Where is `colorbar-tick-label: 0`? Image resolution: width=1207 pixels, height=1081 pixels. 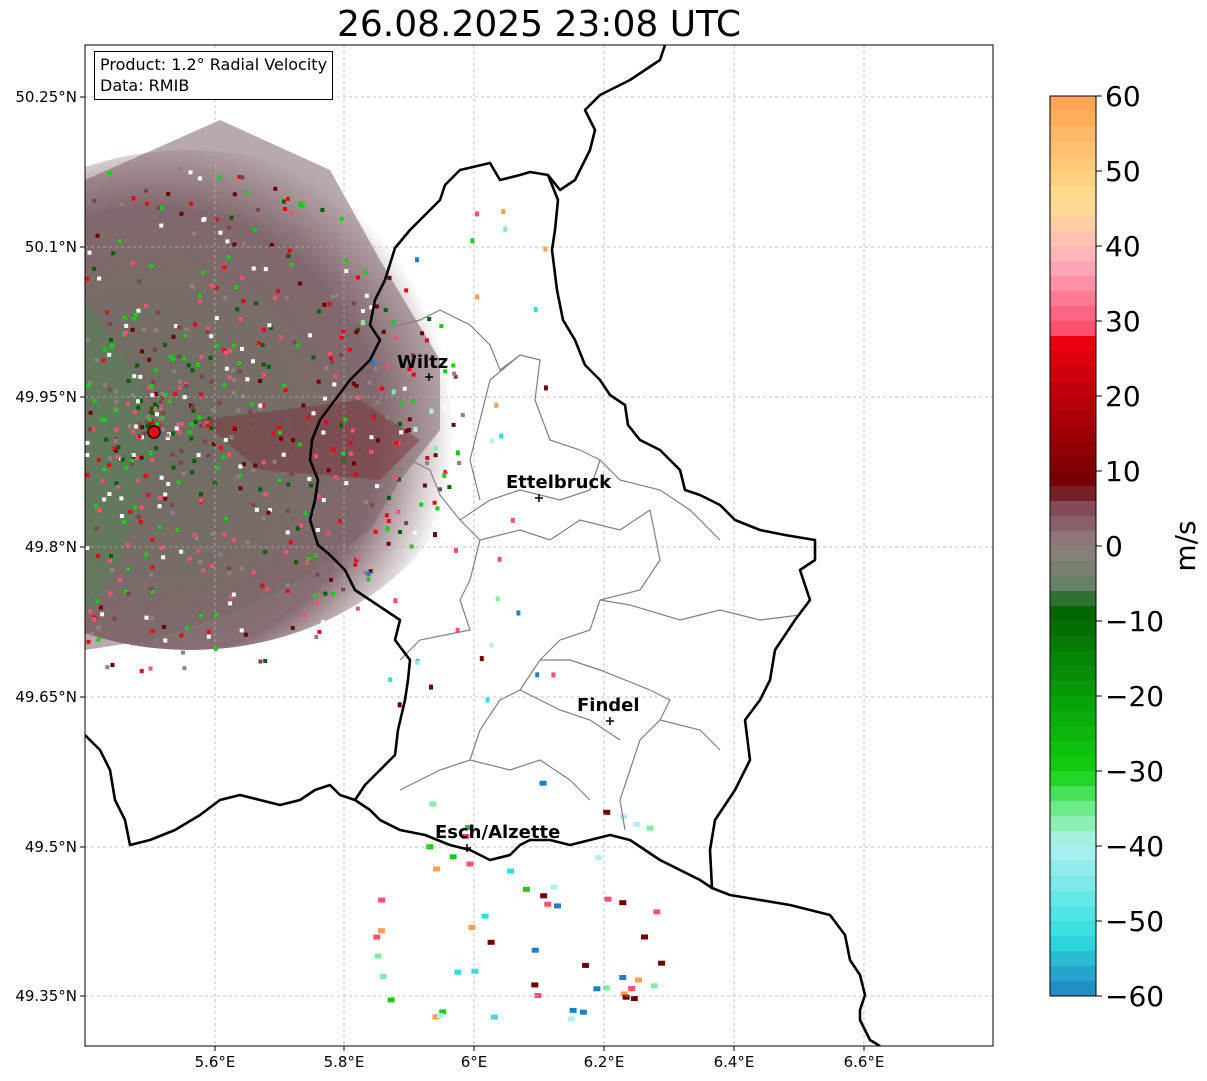 colorbar-tick-label: 0 is located at coordinates (1114, 546).